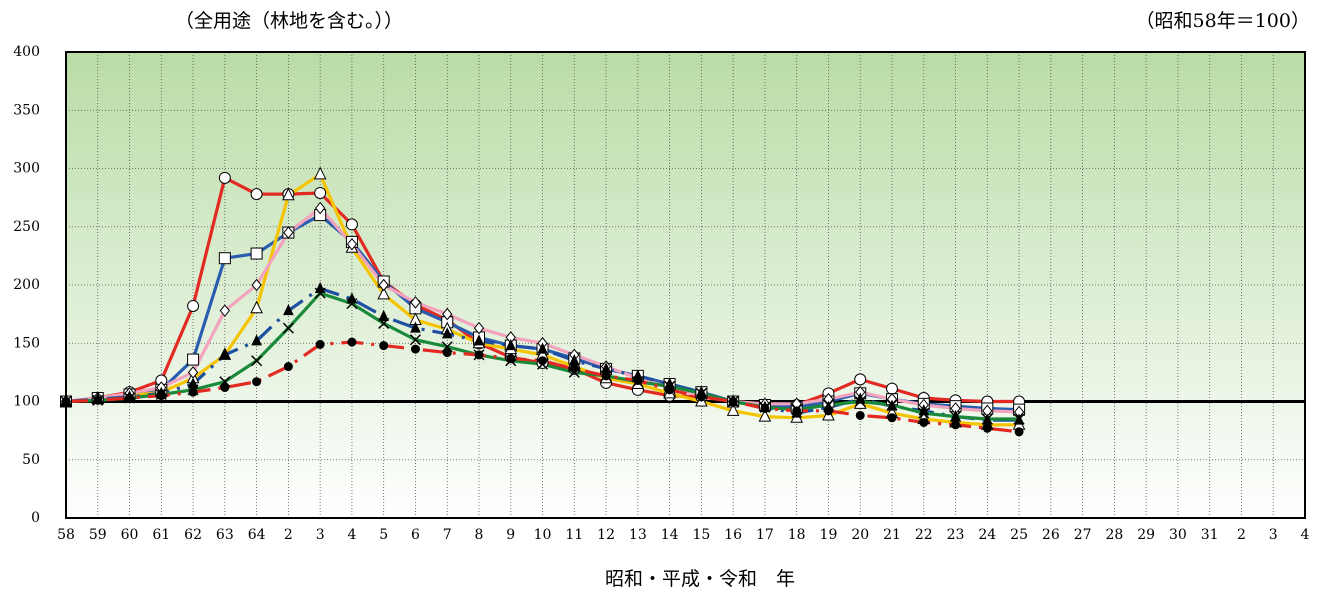  What do you see at coordinates (1146, 535) in the screenshot?
I see `x-tick-label: 29` at bounding box center [1146, 535].